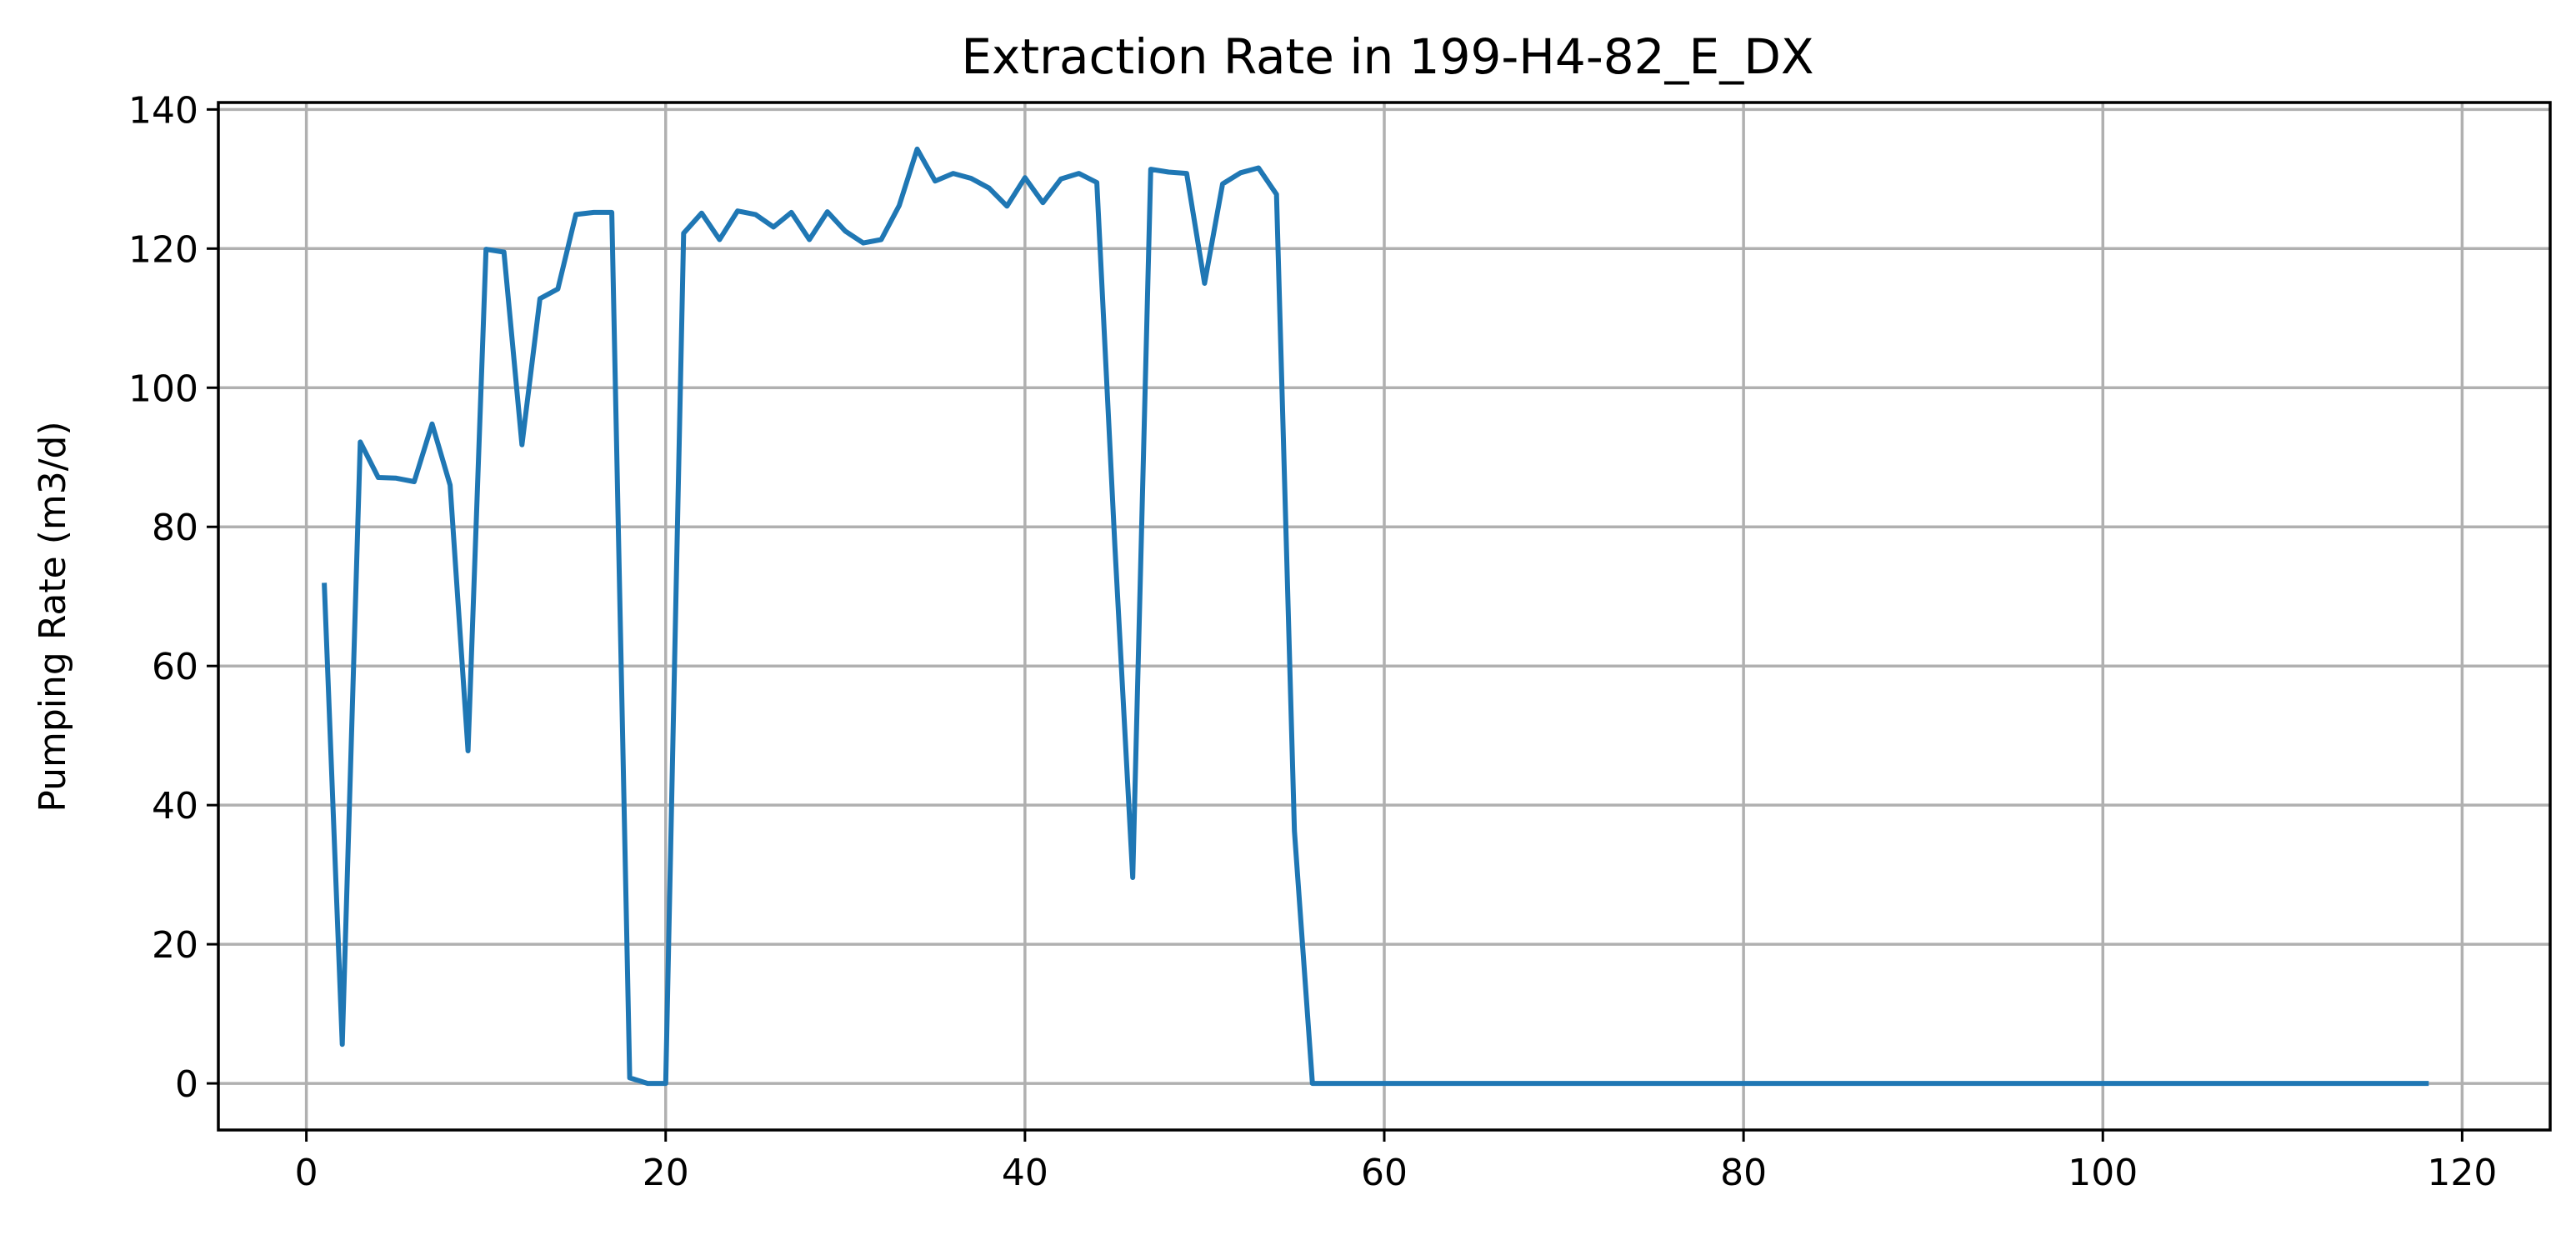  Describe the element at coordinates (175, 667) in the screenshot. I see `y-tick-label: 60` at that location.